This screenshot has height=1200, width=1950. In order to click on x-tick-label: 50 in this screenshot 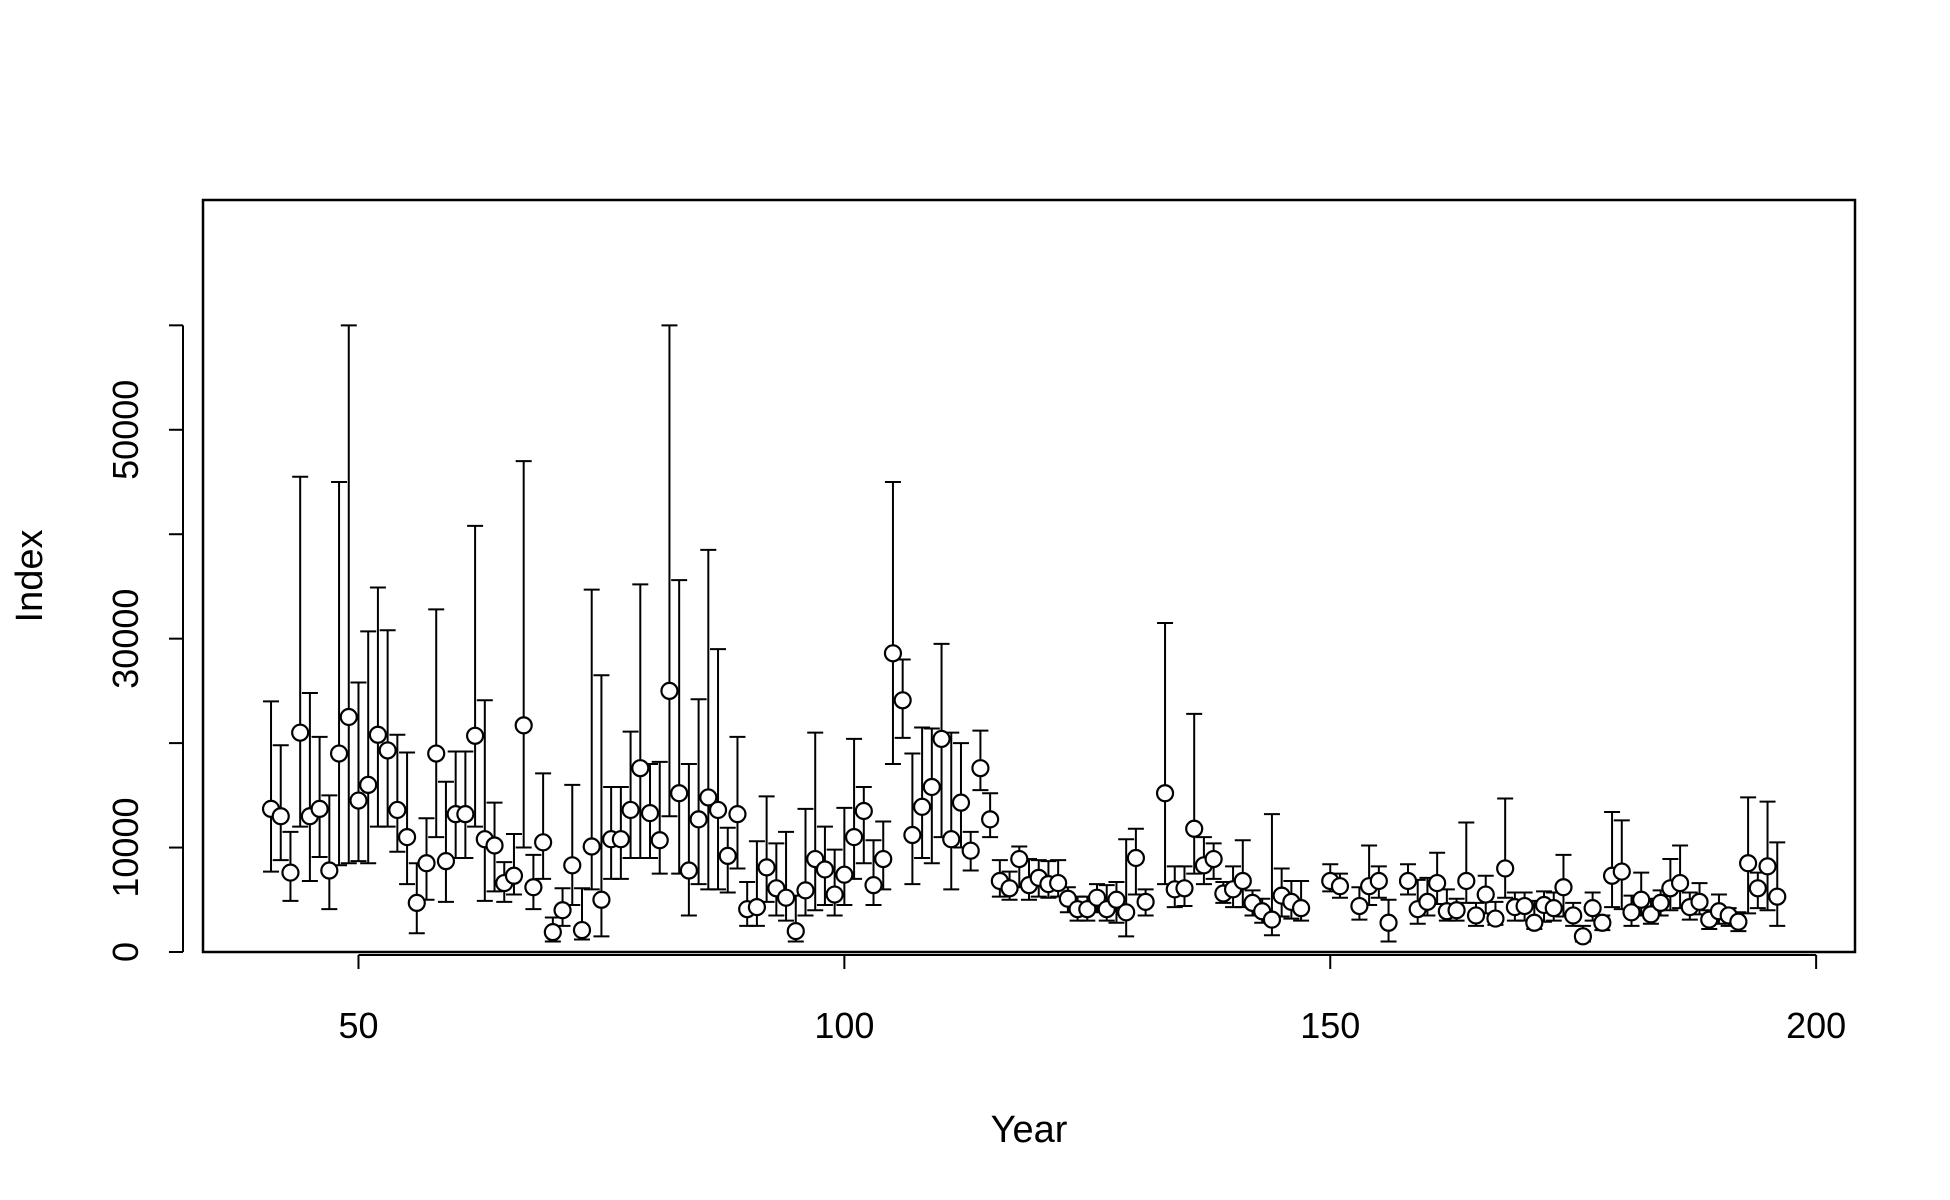, I will do `click(358, 1025)`.